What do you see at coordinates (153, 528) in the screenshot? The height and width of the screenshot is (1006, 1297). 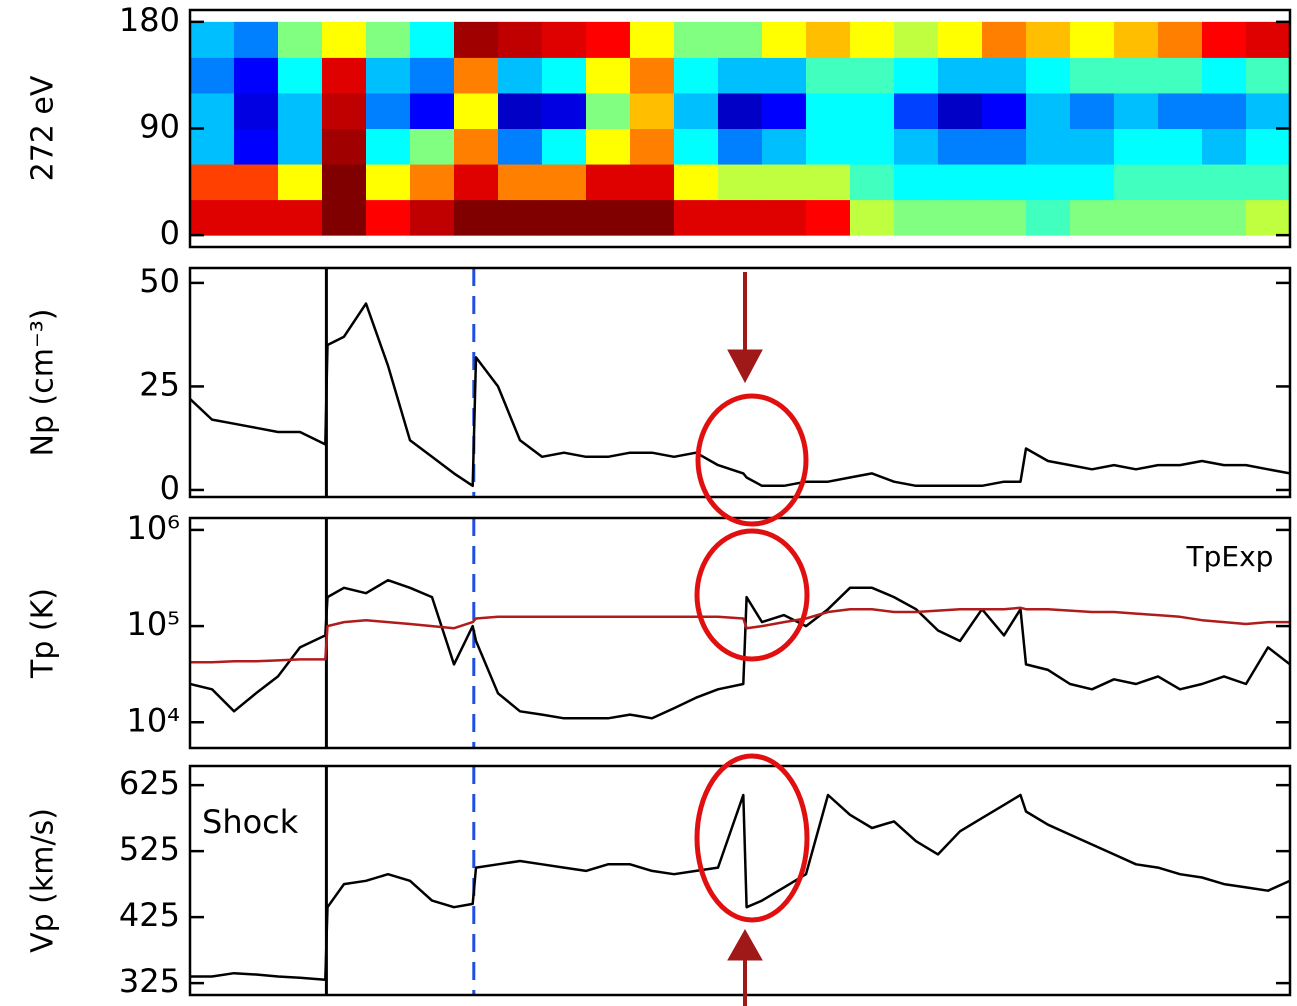 I see `y-tick-label: 10⁶` at bounding box center [153, 528].